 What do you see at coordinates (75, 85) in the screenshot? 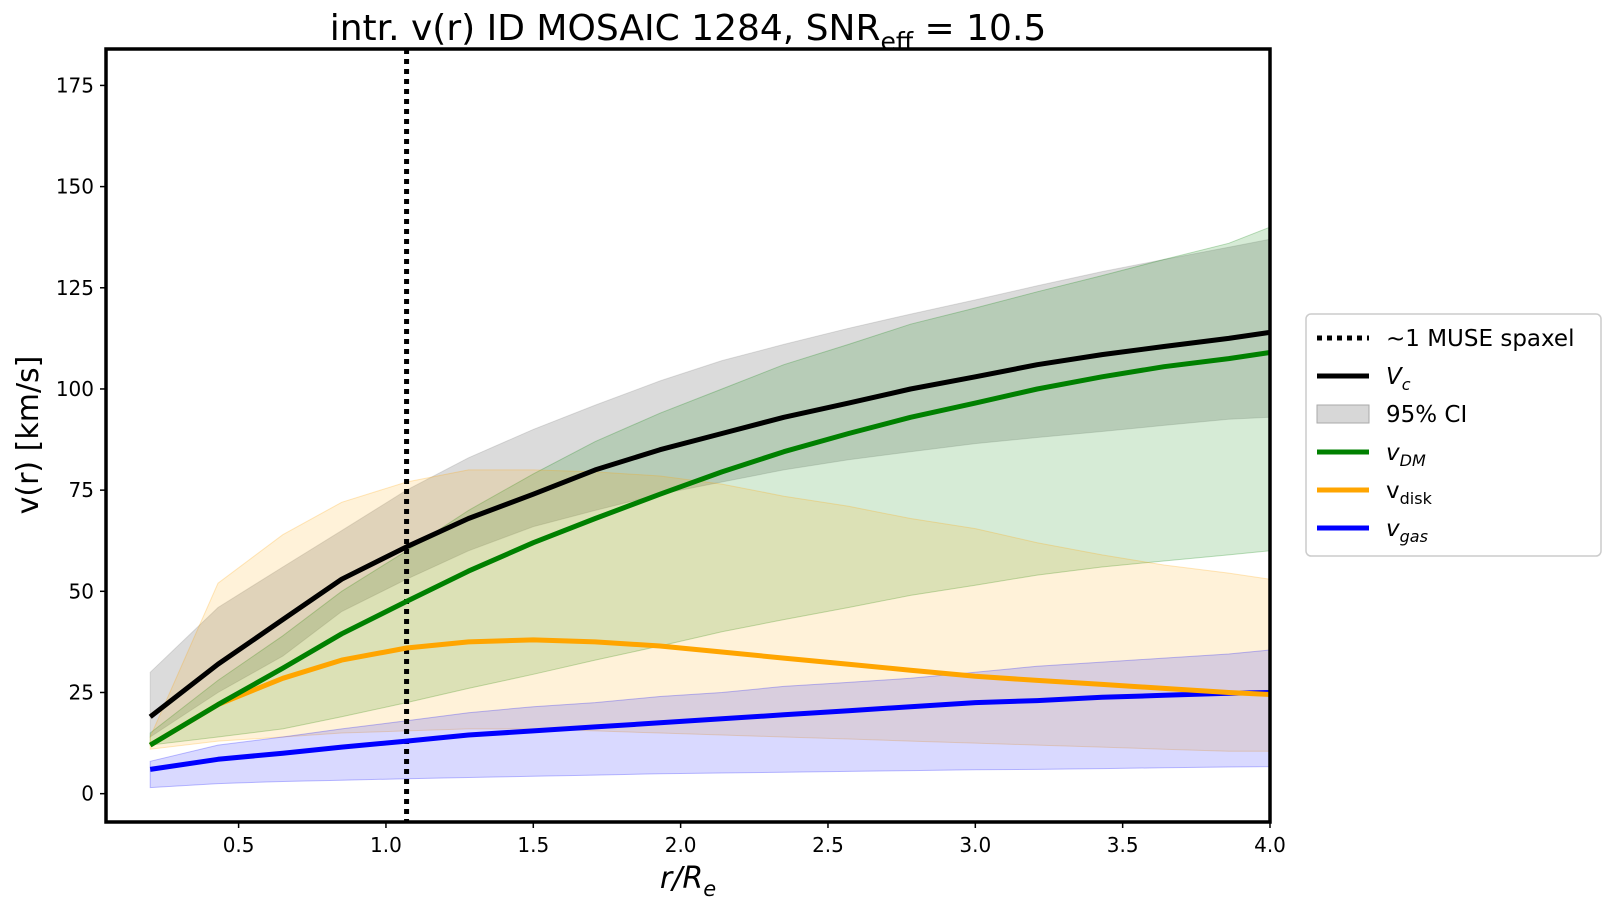
I see `y-tick-label: 175` at bounding box center [75, 85].